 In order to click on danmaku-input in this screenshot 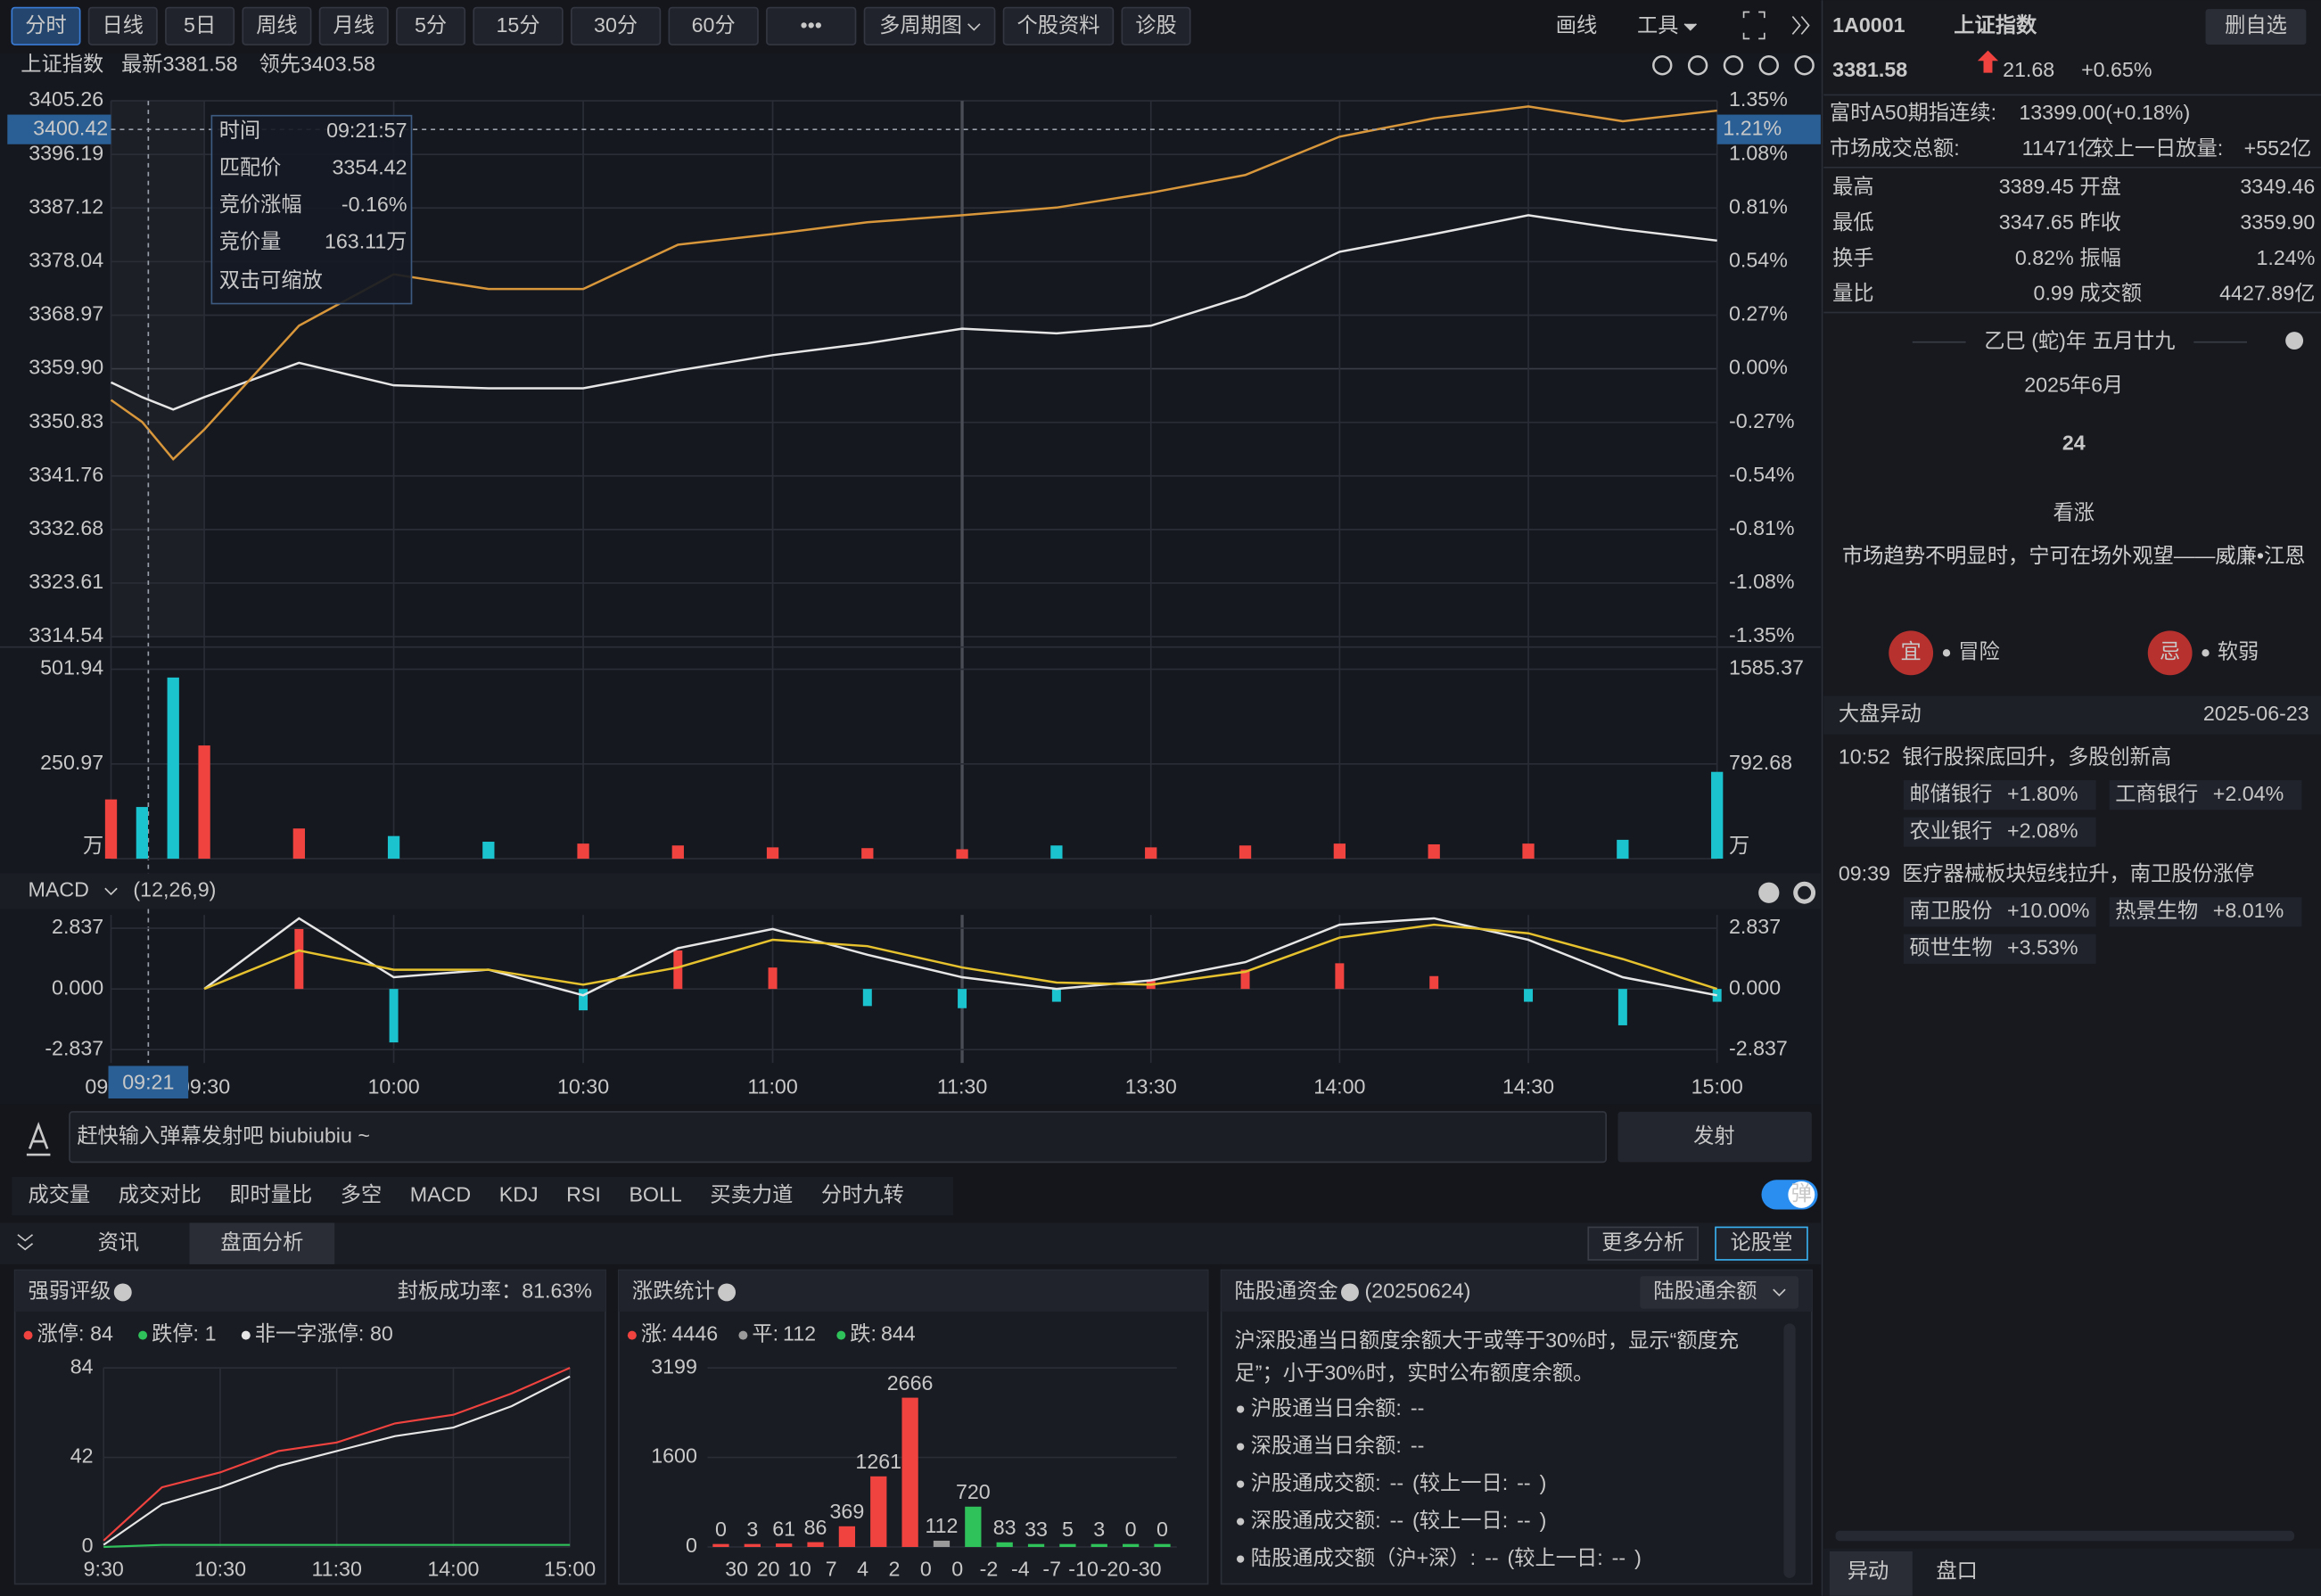, I will do `click(838, 1137)`.